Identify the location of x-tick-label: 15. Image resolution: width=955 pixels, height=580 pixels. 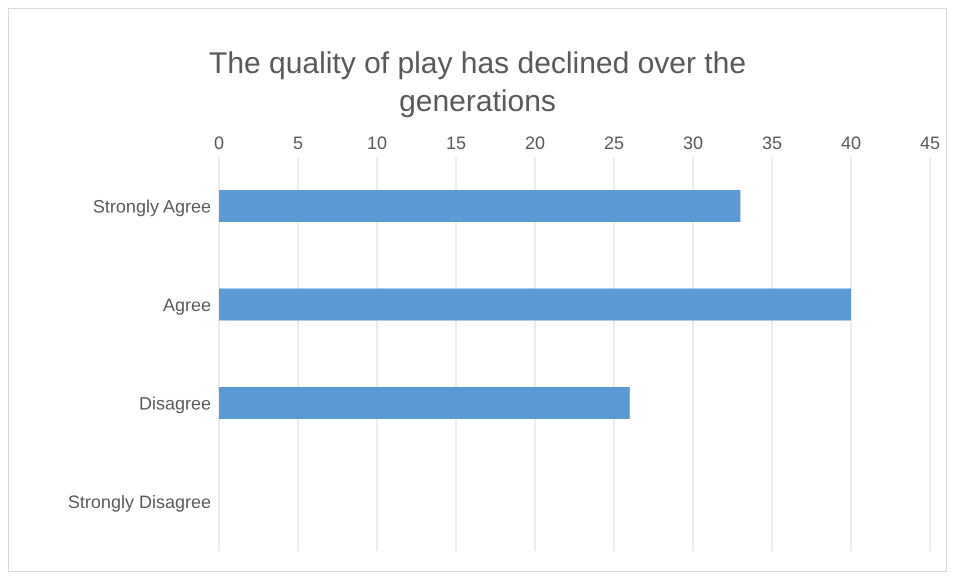
(456, 143).